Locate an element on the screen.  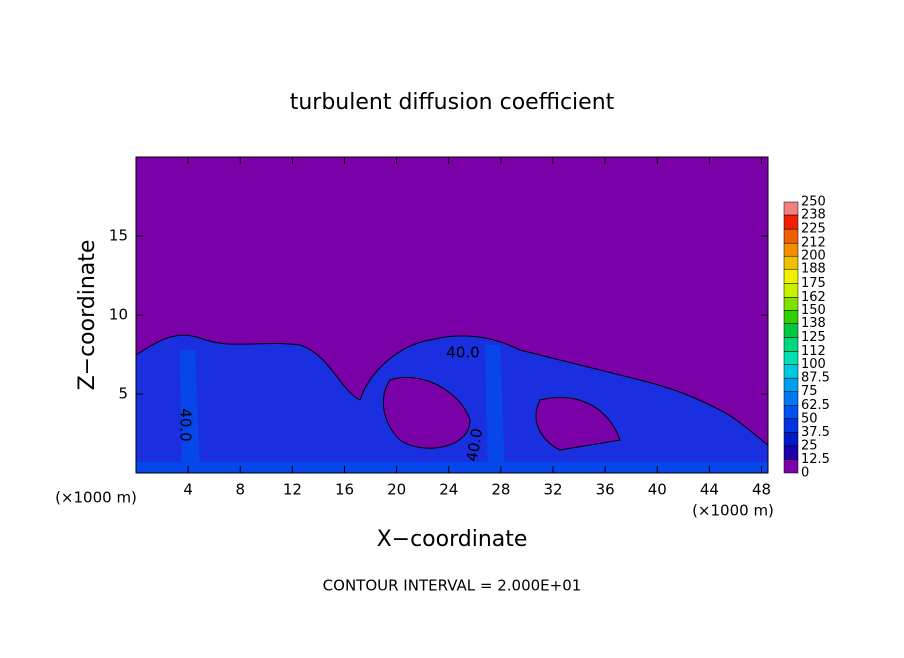
x-unit: (×1000 m) is located at coordinates (733, 511).